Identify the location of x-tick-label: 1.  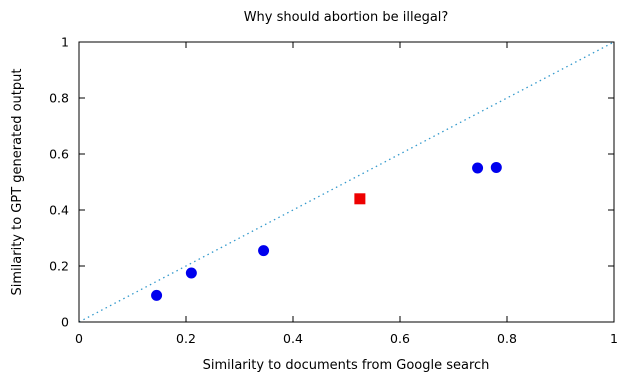
(614, 338).